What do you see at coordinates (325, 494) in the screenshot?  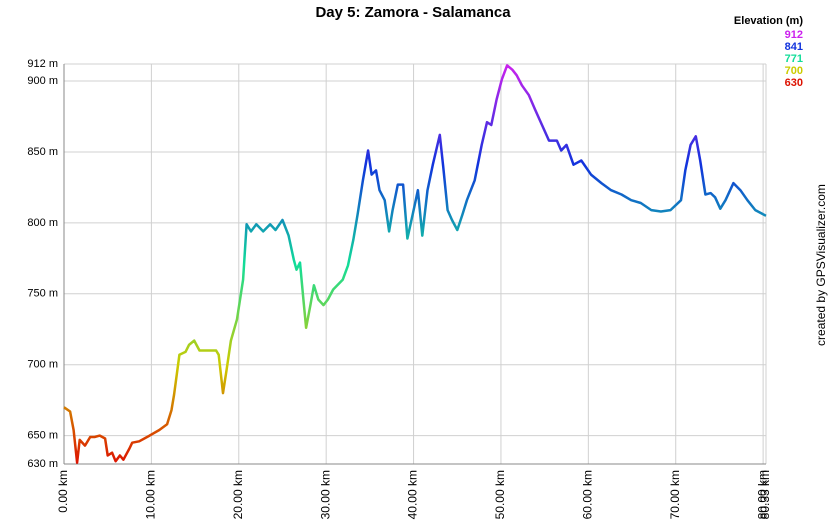 I see `x-tick-label: 30.00 km` at bounding box center [325, 494].